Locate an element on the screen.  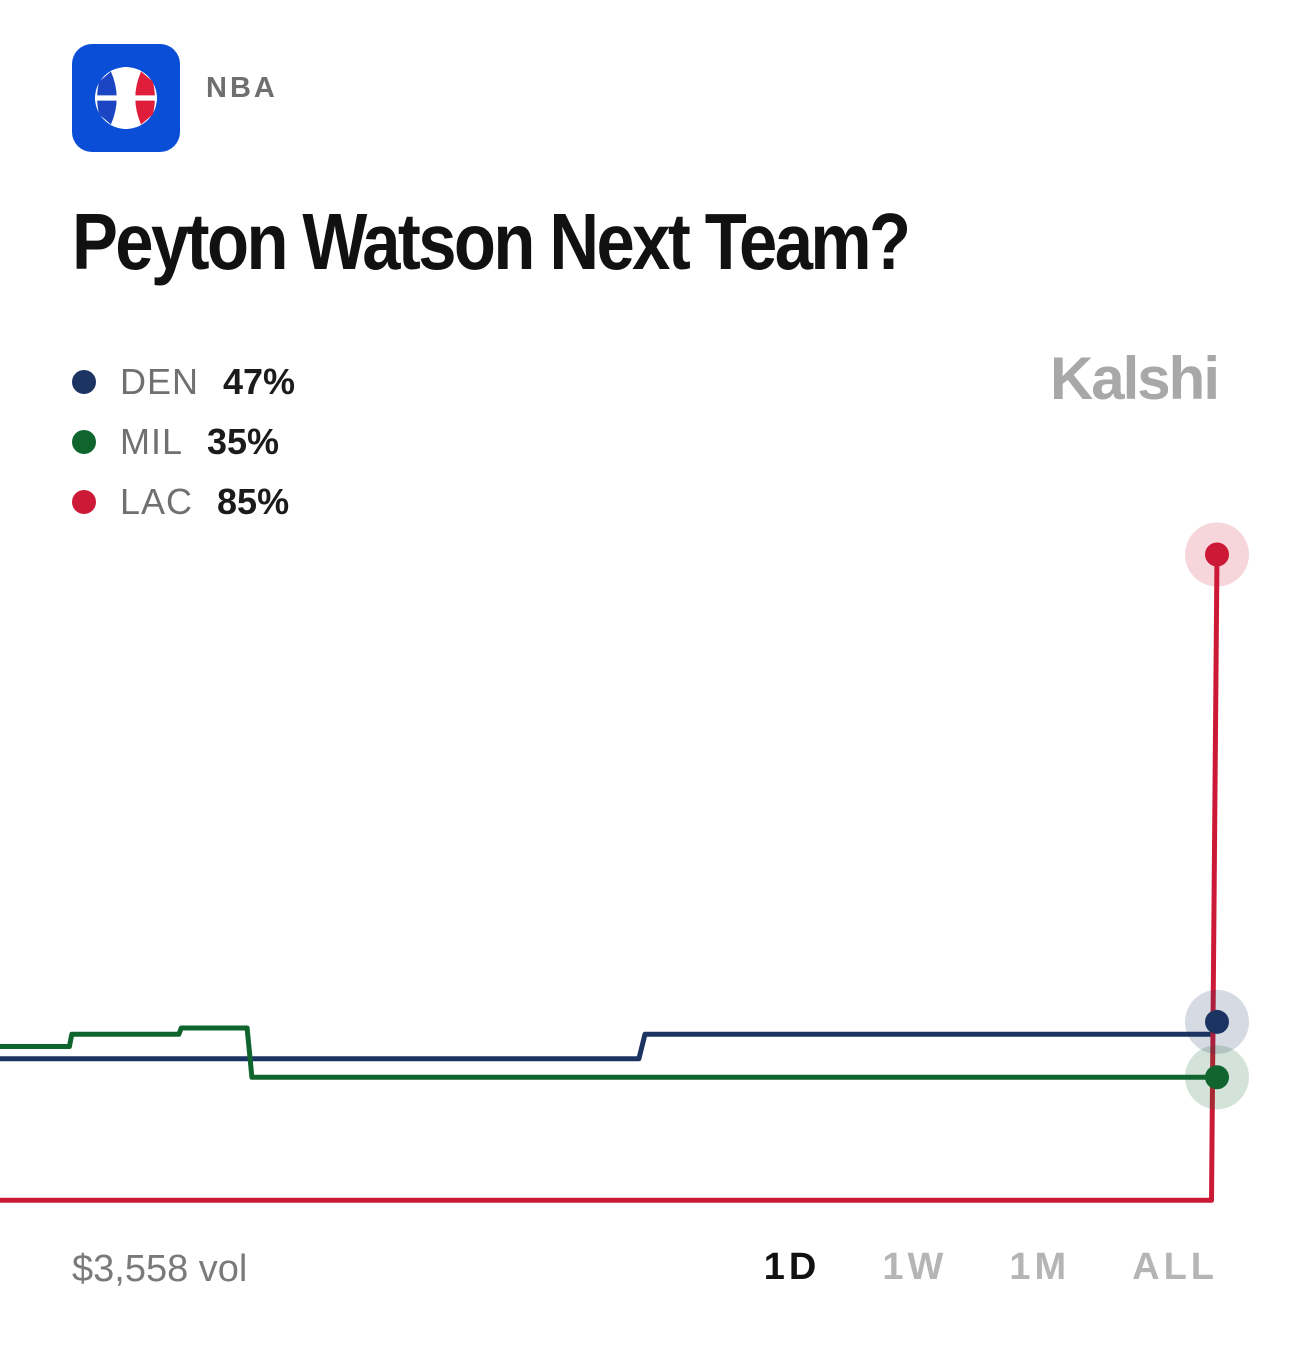
legend-name-mil: MIL is located at coordinates (152, 441).